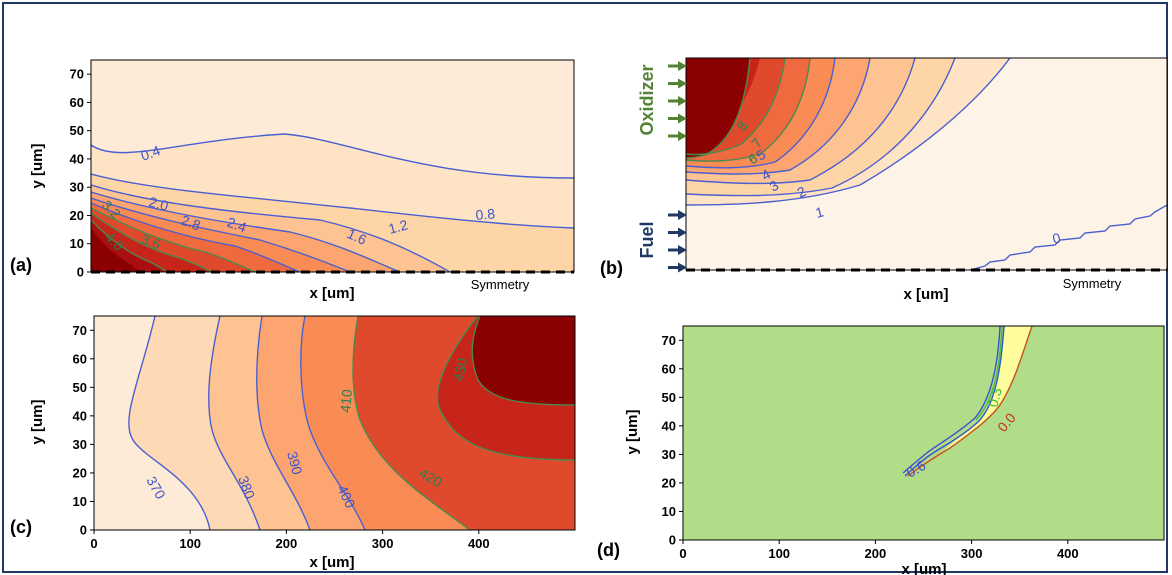  What do you see at coordinates (669, 340) in the screenshot?
I see `panel-d-y-tick-label: 70` at bounding box center [669, 340].